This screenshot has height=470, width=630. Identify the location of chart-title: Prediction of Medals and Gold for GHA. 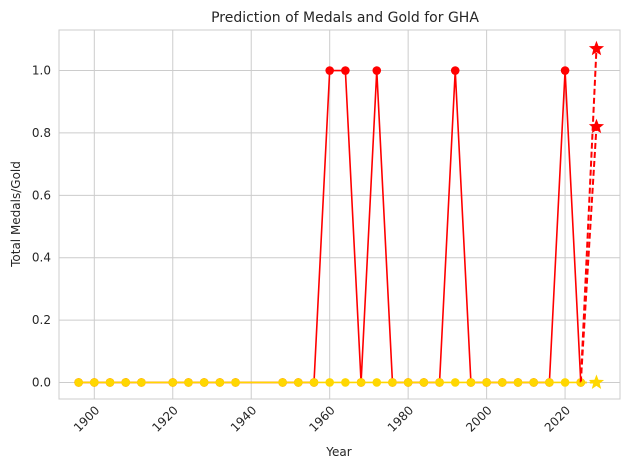
(345, 18).